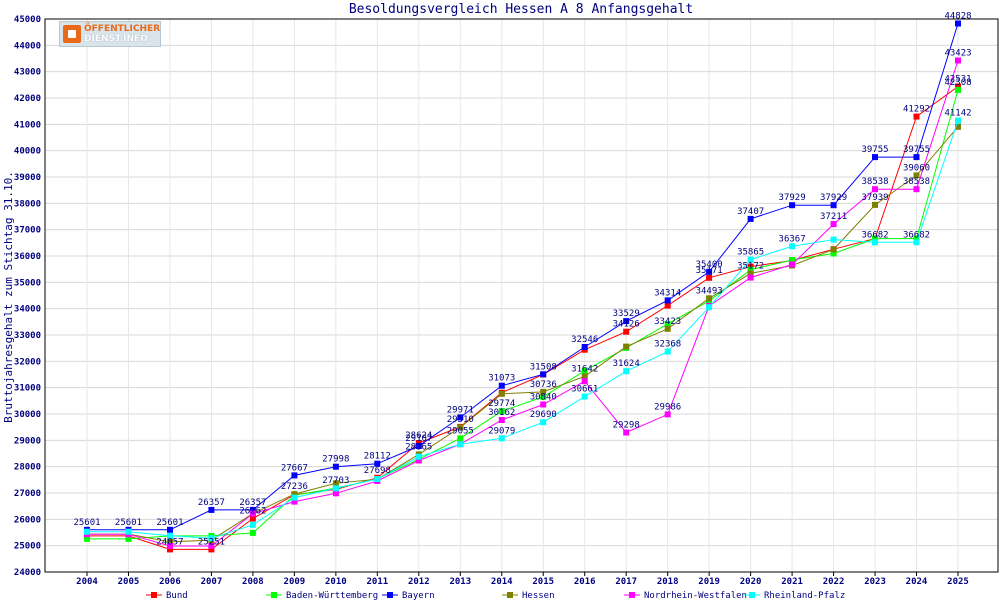 This screenshot has width=1000, height=600. Describe the element at coordinates (116, 39) in the screenshot. I see `logo-text-line2: DIENST.INFO` at that location.